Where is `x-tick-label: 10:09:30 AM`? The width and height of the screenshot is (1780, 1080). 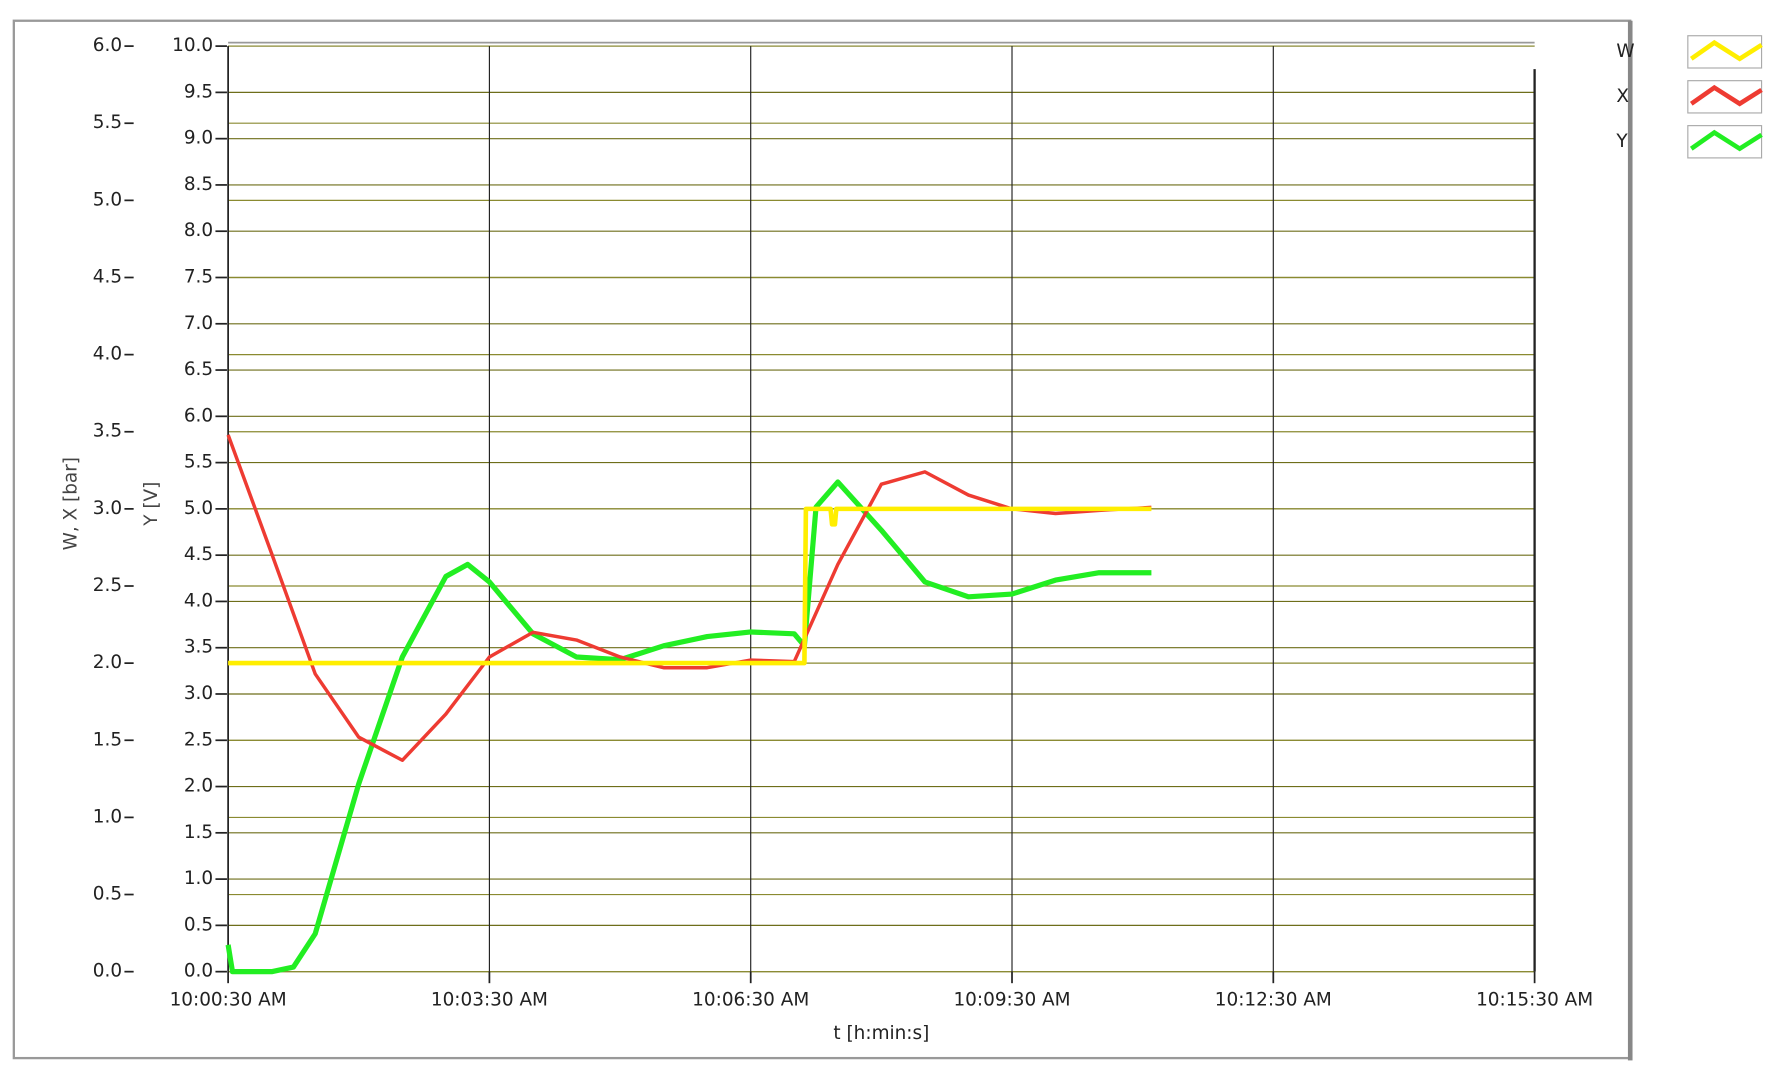
x-tick-label: 10:09:30 AM is located at coordinates (1011, 999).